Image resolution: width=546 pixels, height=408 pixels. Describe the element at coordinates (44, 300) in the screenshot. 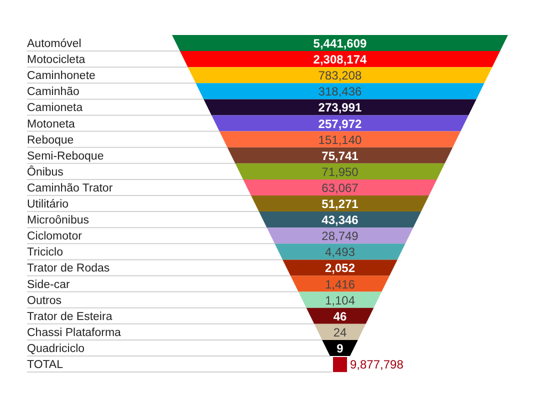

I see `category-label: Outros` at that location.